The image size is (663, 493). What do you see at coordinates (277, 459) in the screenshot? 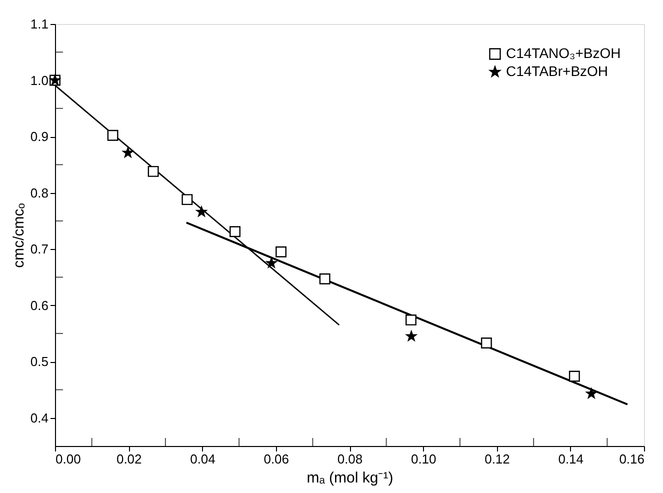
I see `x-tick-label: 0.06` at bounding box center [277, 459].